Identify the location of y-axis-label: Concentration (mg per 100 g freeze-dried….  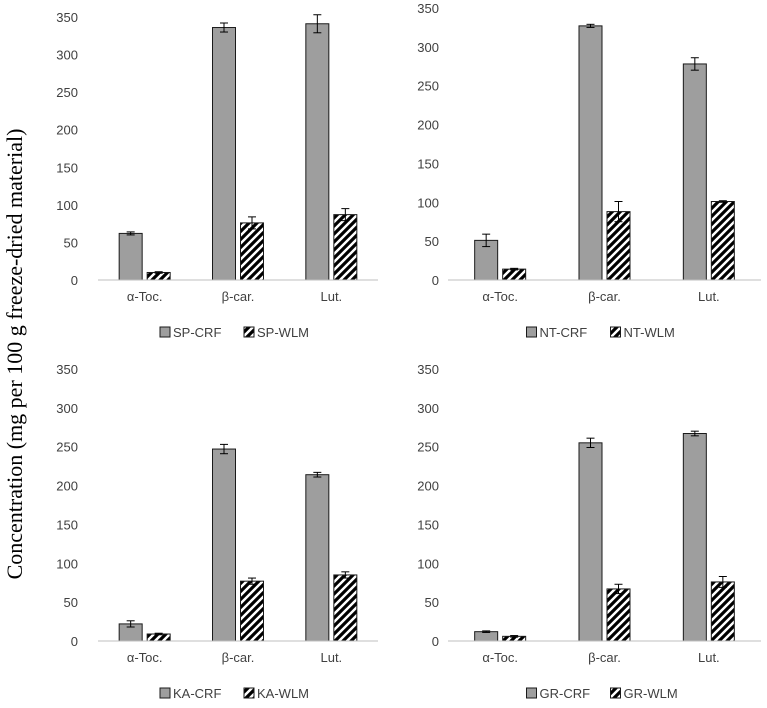
(14, 354).